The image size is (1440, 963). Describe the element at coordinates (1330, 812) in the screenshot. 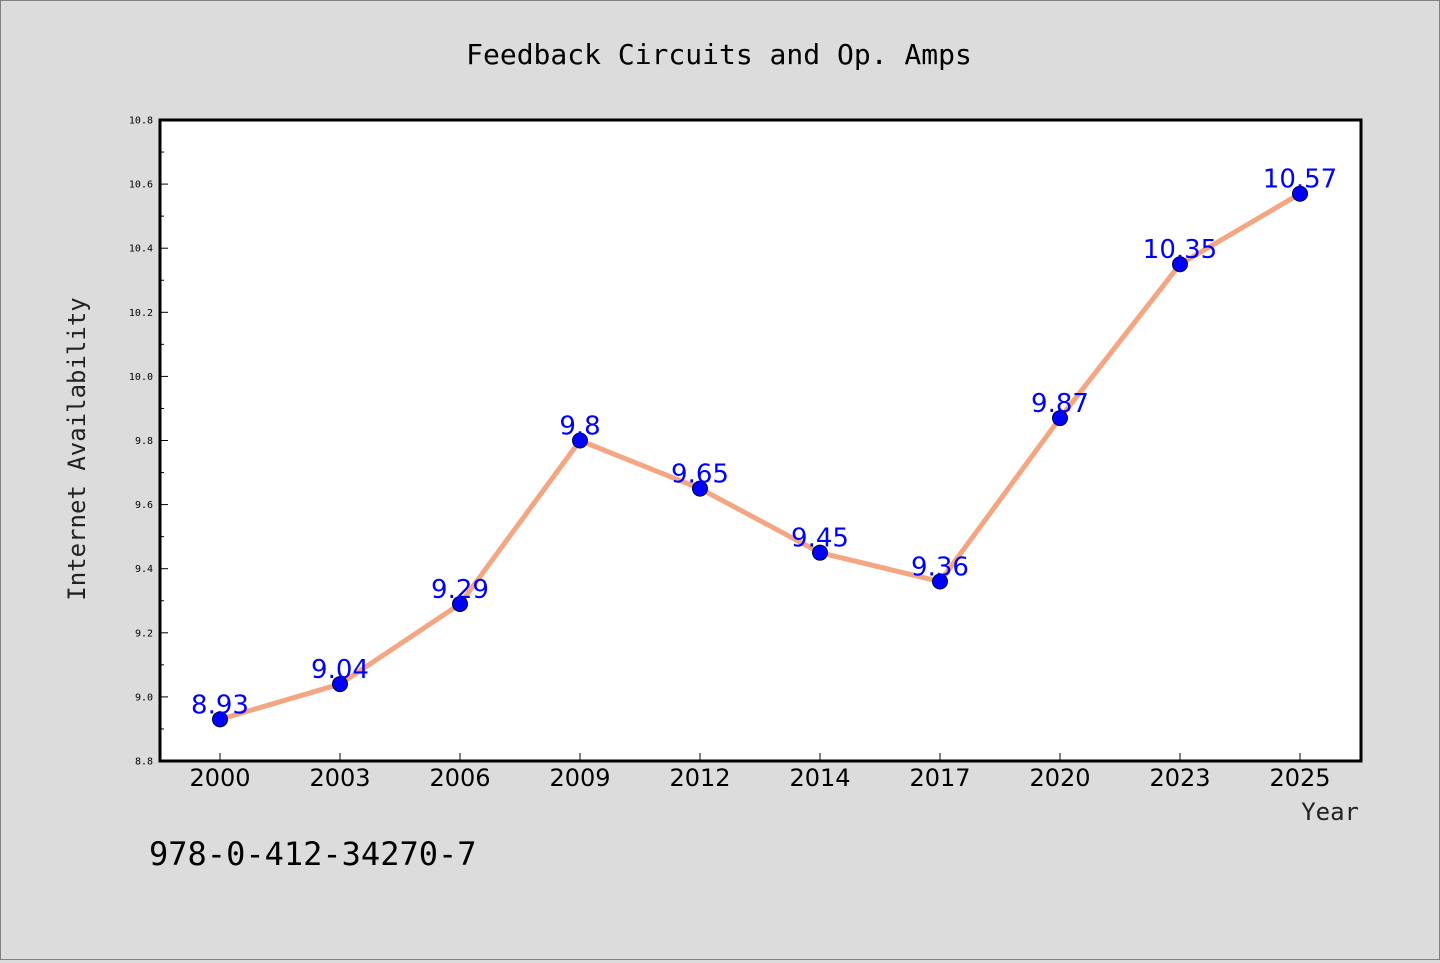

I see `x-axis-label: Year` at that location.